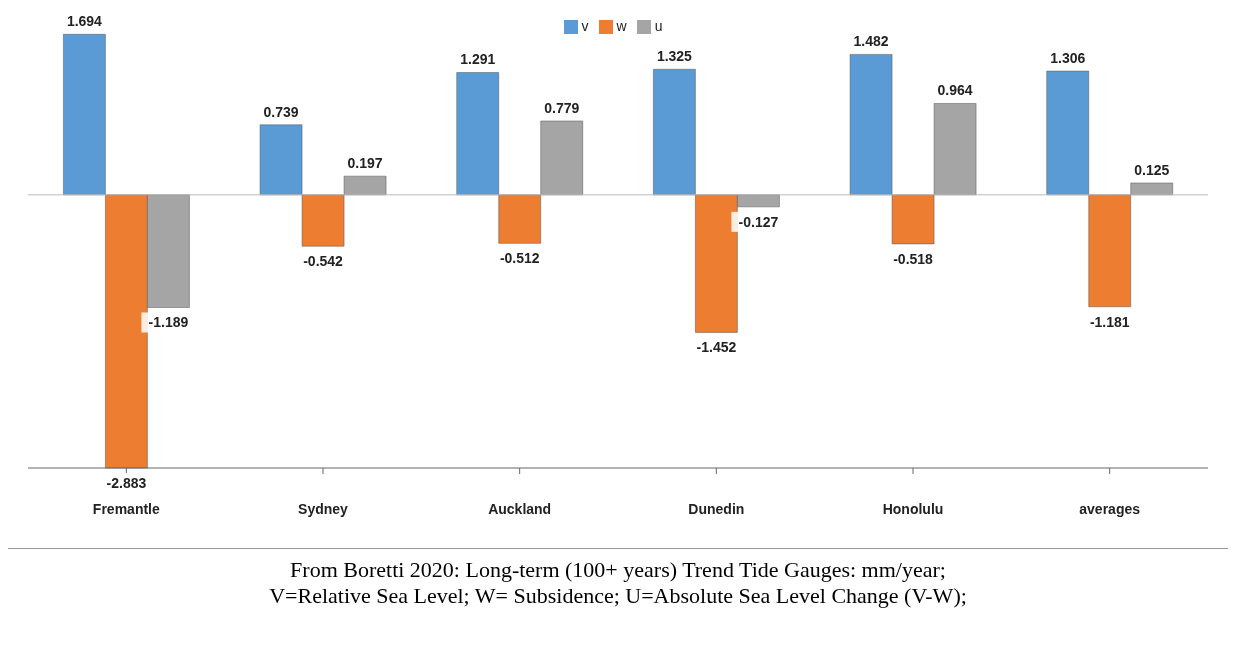  Describe the element at coordinates (621, 26) in the screenshot. I see `legend-label: w` at that location.